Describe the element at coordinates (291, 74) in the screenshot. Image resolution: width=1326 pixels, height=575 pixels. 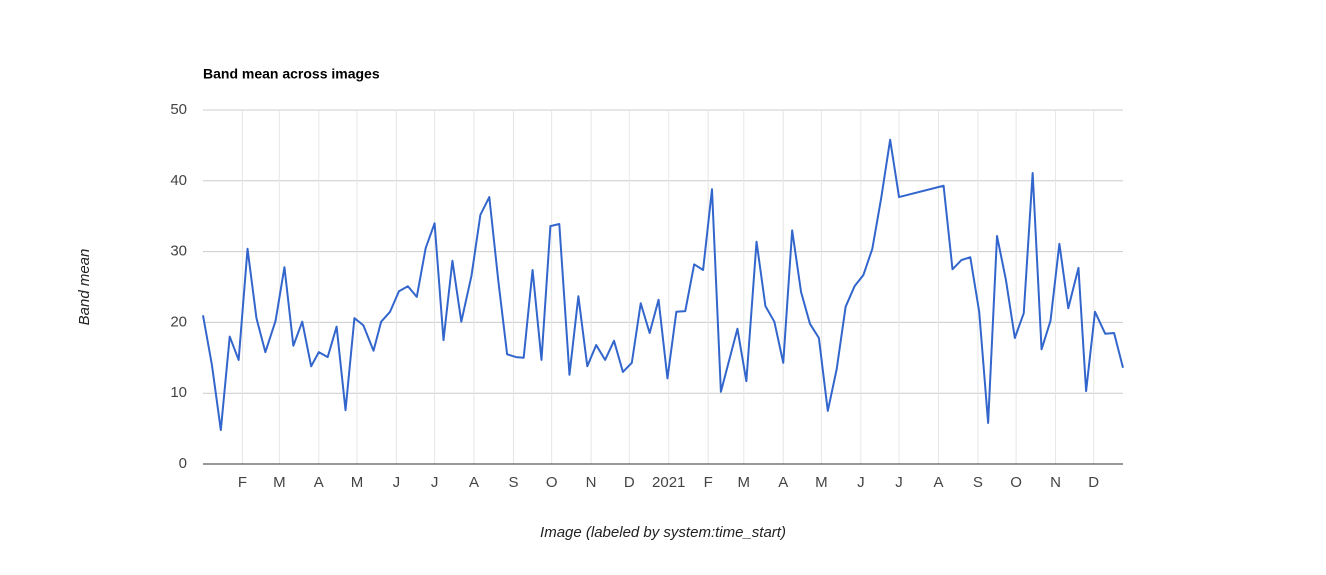
I see `chart-title: Band mean across images` at that location.